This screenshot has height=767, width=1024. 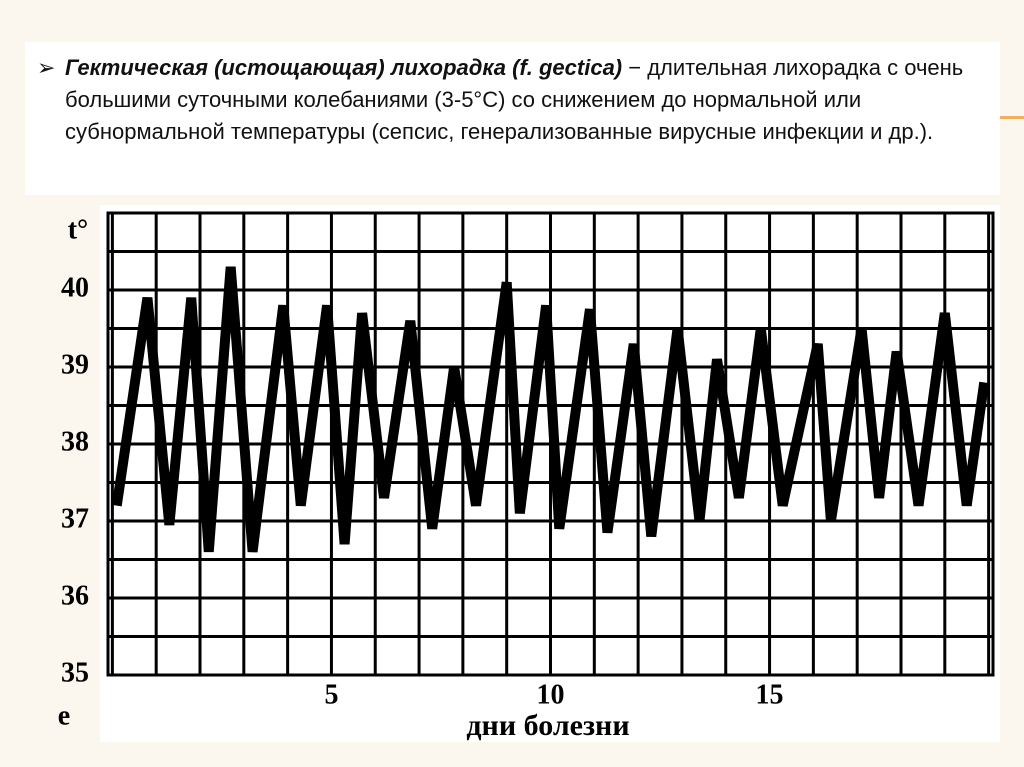 What do you see at coordinates (75, 287) in the screenshot?
I see `y-tick-label: 40` at bounding box center [75, 287].